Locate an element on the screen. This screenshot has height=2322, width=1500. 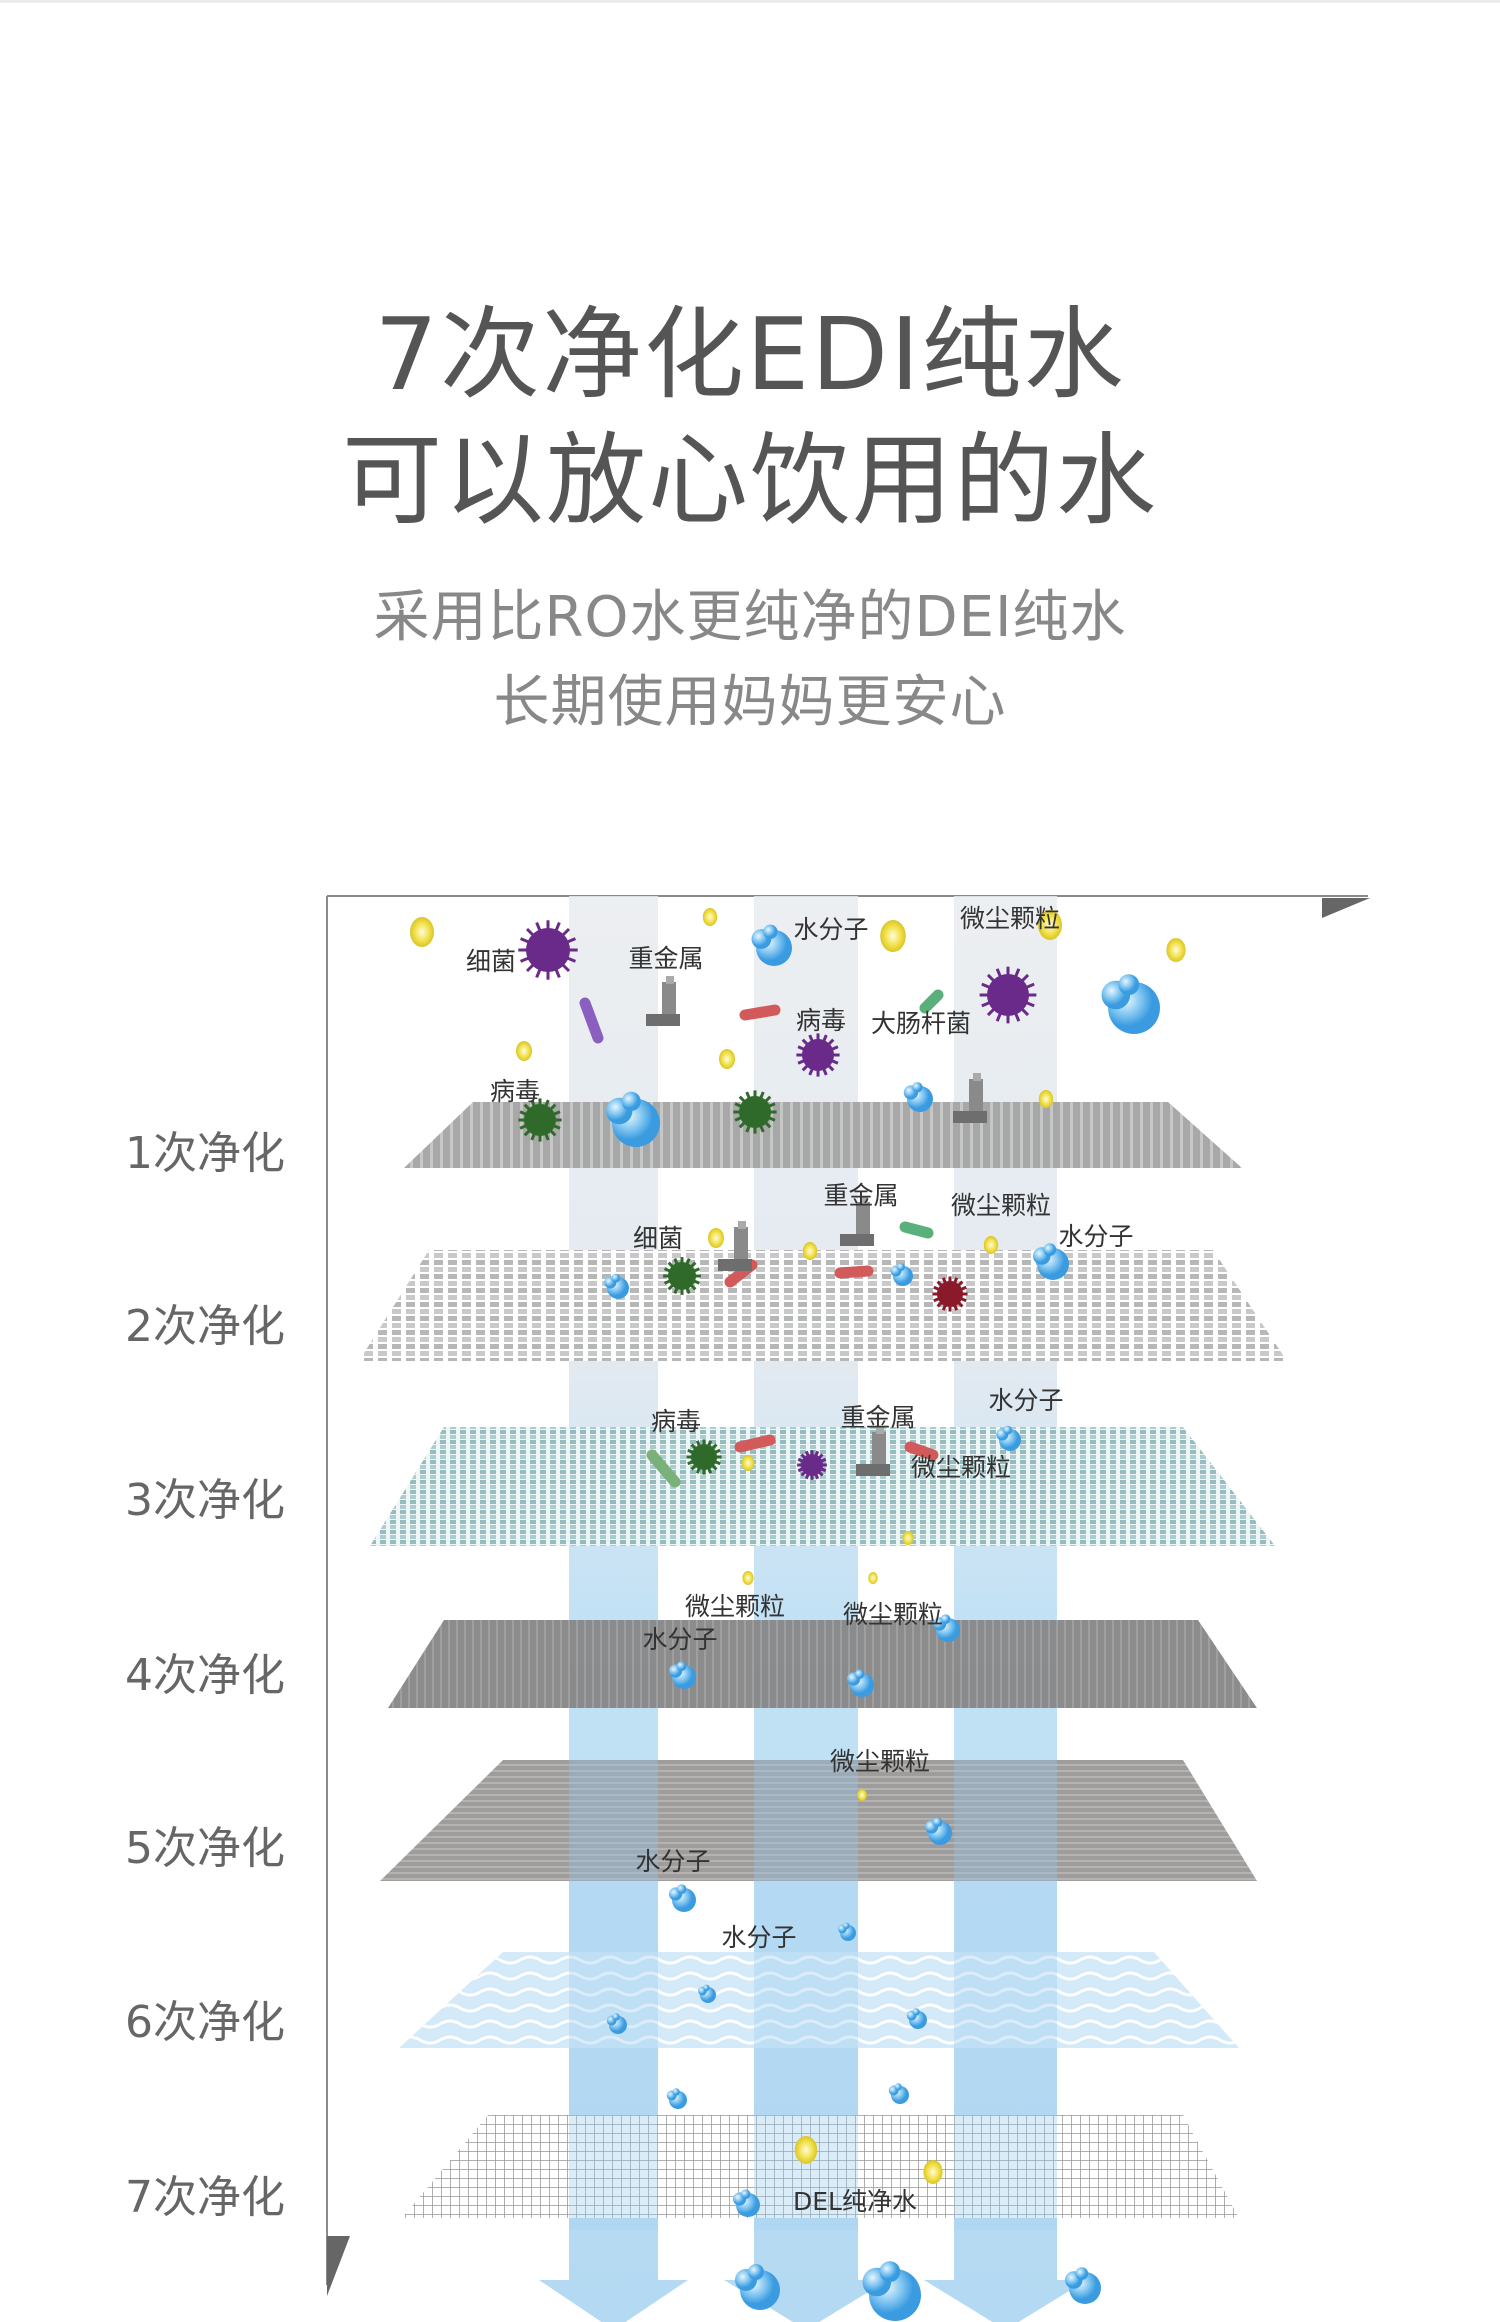
stage-label-4: 4次净化 is located at coordinates (205, 1675).